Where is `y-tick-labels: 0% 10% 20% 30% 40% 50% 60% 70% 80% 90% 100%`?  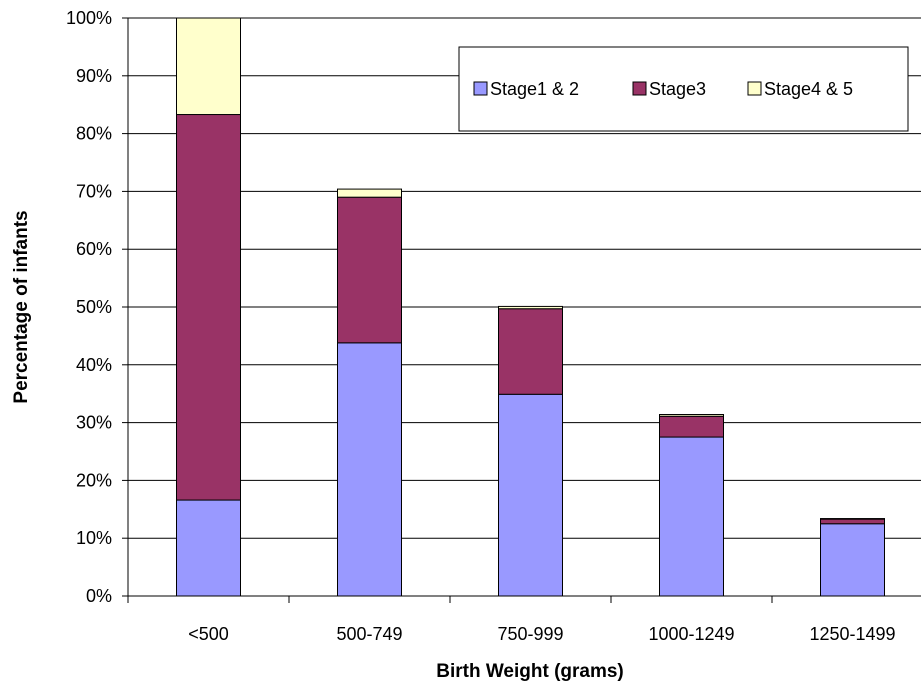
y-tick-labels: 0% 10% 20% 30% 40% 50% 60% 70% 80% 90% 100% is located at coordinates (89, 307).